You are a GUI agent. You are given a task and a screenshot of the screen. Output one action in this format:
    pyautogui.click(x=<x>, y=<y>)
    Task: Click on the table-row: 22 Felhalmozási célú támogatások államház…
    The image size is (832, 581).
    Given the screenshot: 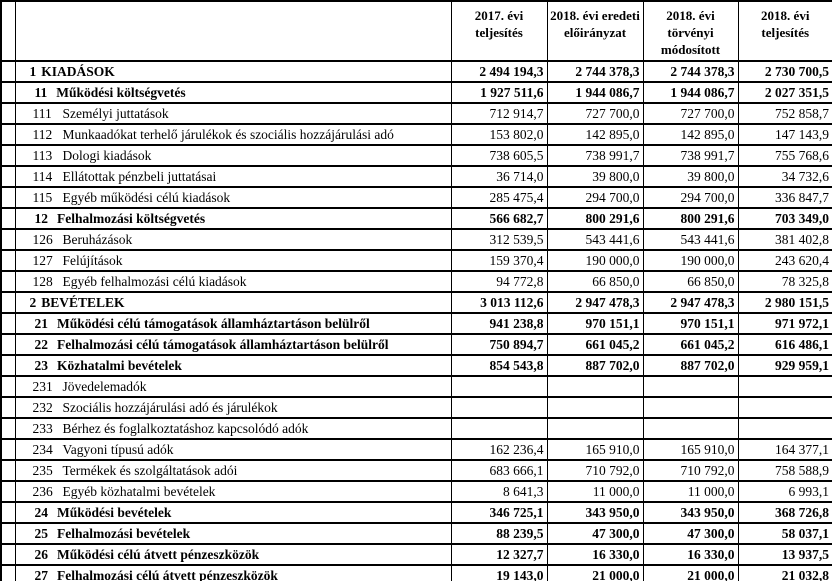 What is the action you would take?
    pyautogui.click(x=416, y=345)
    